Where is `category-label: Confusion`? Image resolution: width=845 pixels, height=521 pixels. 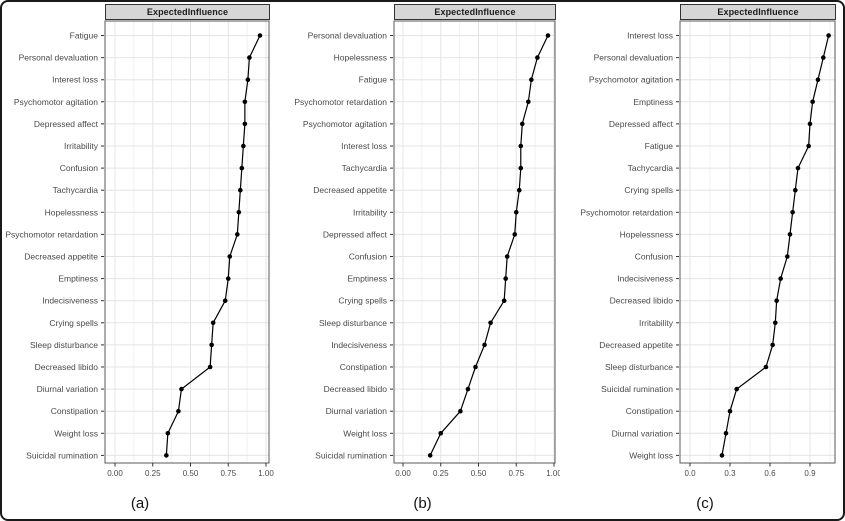 category-label: Confusion is located at coordinates (79, 168).